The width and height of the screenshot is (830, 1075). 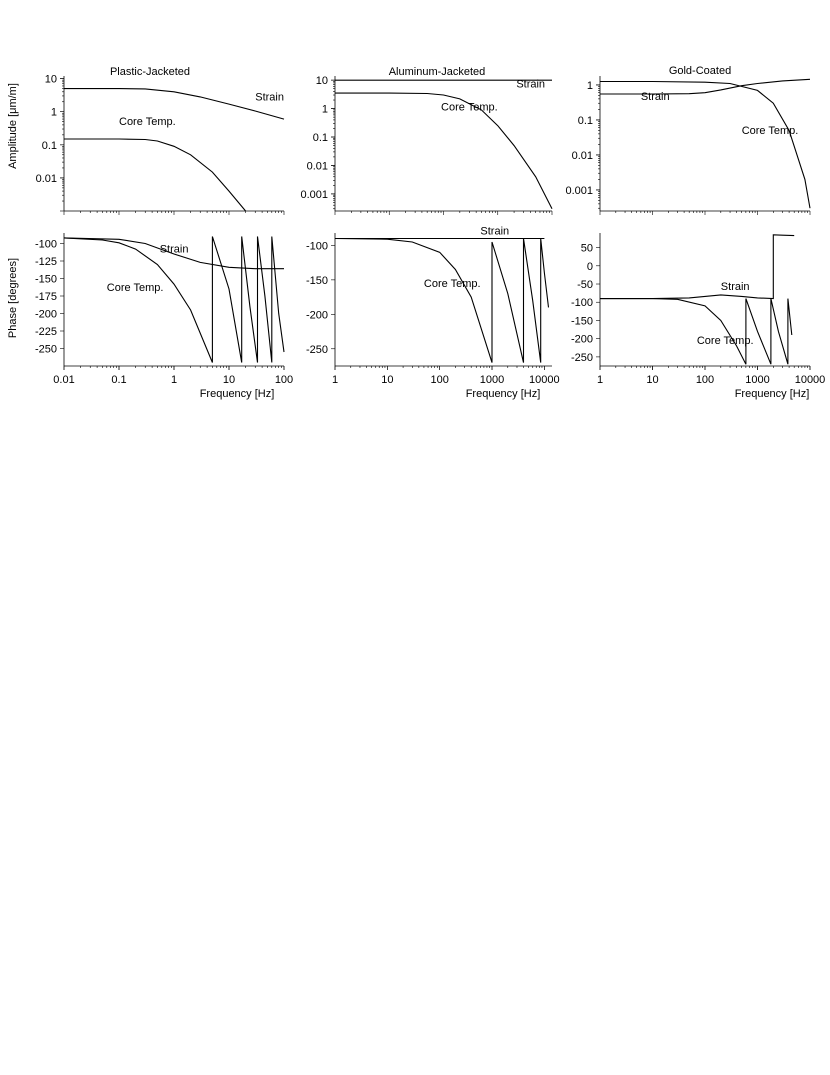 I want to click on plastic-x-axis-label: Frequency [Hz], so click(x=237, y=394).